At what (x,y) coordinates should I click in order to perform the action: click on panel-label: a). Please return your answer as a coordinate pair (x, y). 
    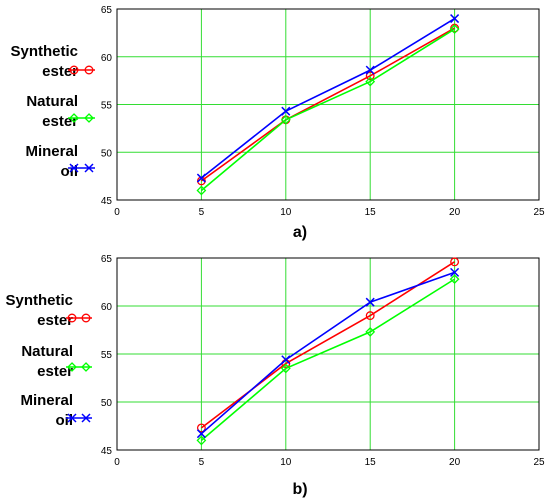
    Looking at the image, I should click on (300, 232).